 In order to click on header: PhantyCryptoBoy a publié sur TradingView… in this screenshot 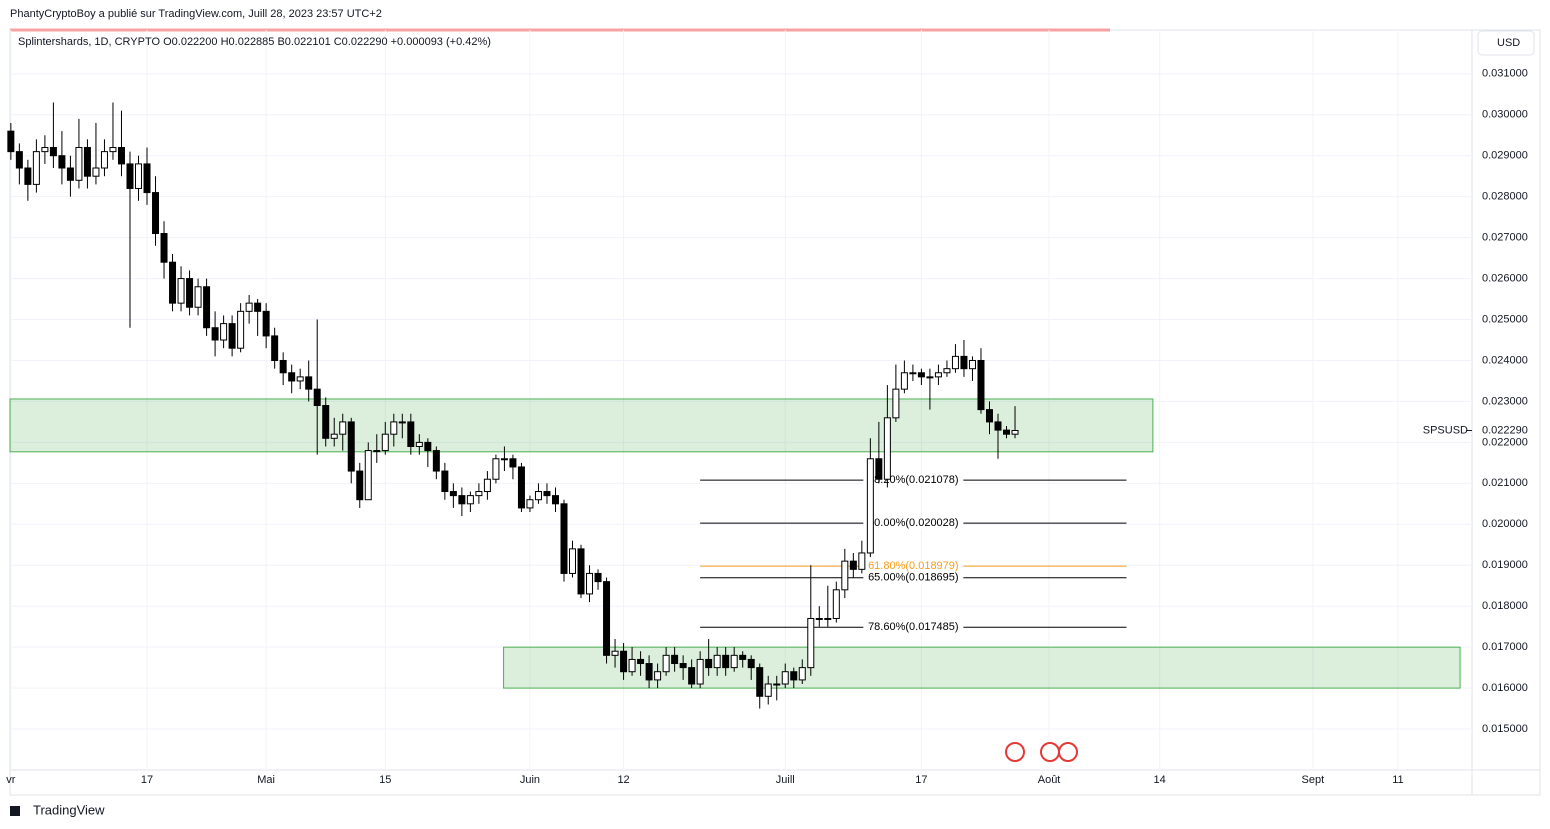, I will do `click(196, 14)`.